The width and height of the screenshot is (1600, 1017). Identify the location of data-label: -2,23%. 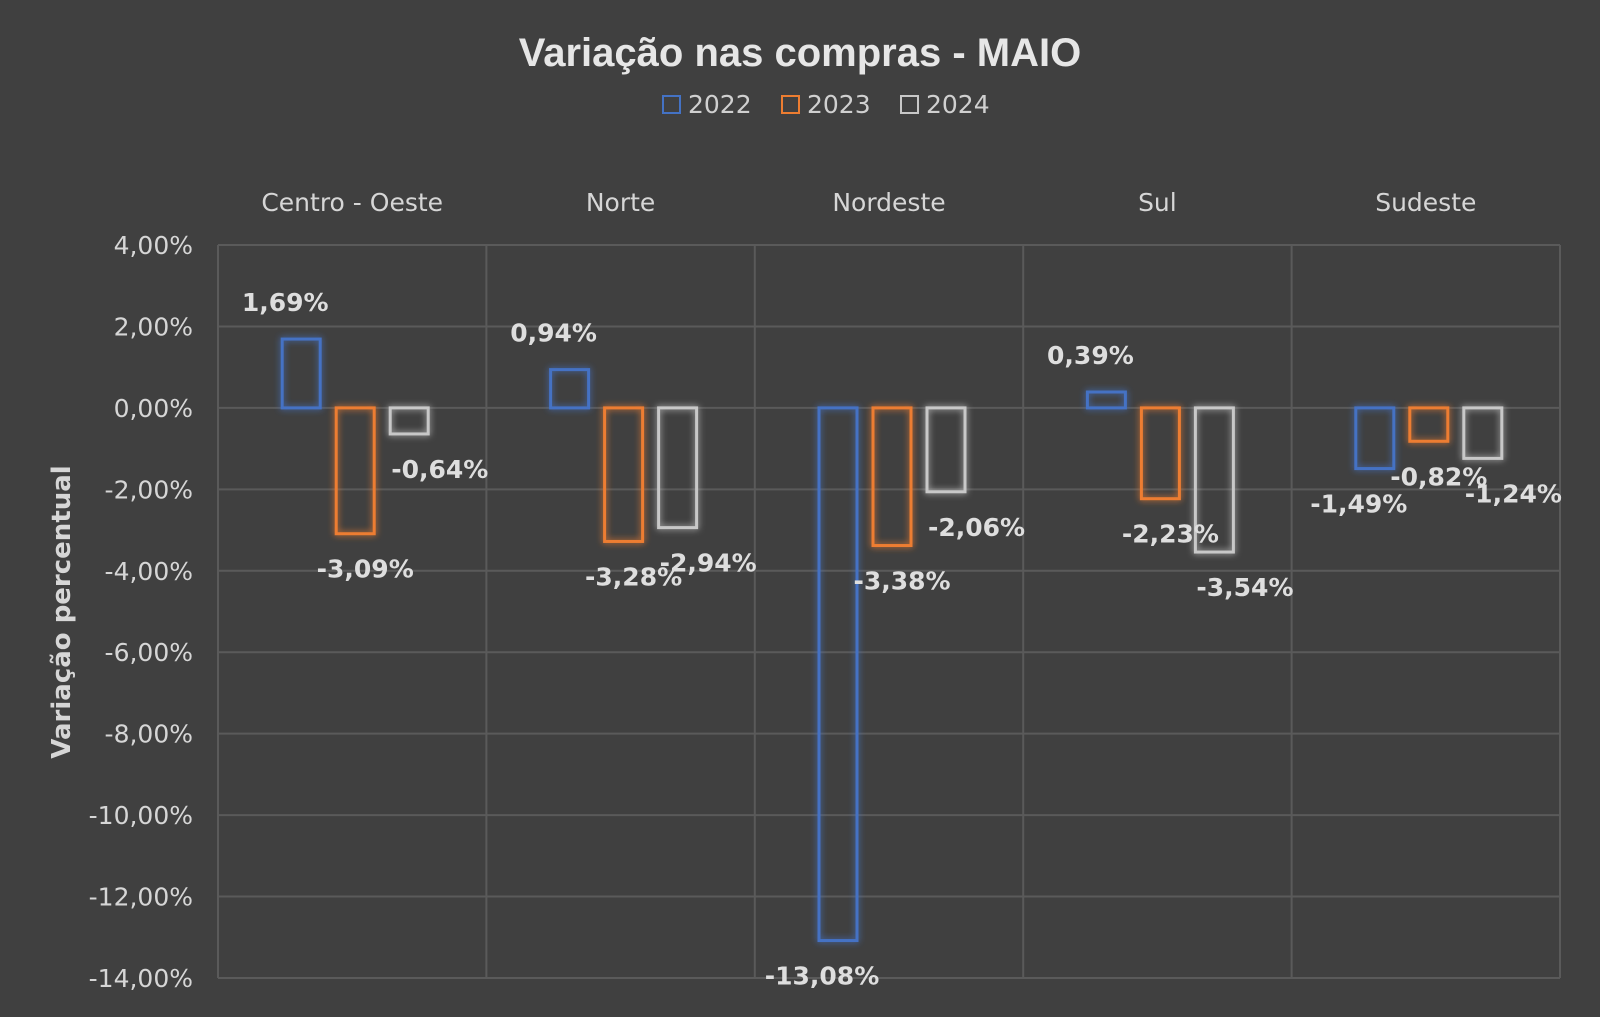
(1170, 534).